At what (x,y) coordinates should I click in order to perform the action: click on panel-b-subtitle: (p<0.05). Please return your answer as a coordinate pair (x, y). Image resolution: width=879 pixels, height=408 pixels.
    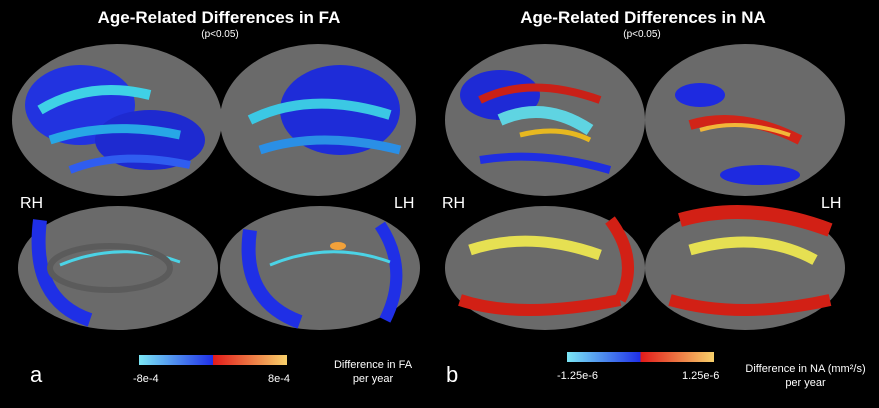
    Looking at the image, I should click on (642, 34).